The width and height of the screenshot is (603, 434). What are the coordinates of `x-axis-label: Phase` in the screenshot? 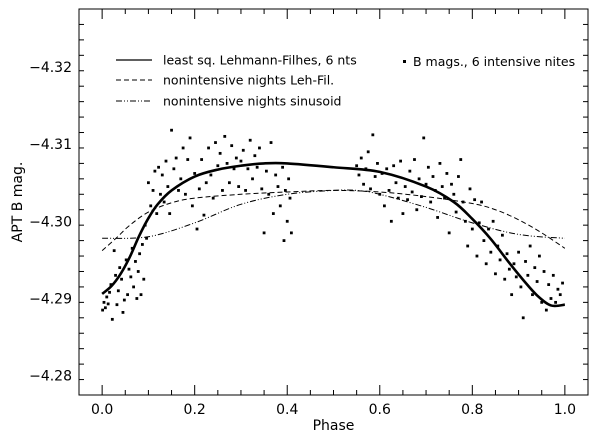 It's located at (334, 426).